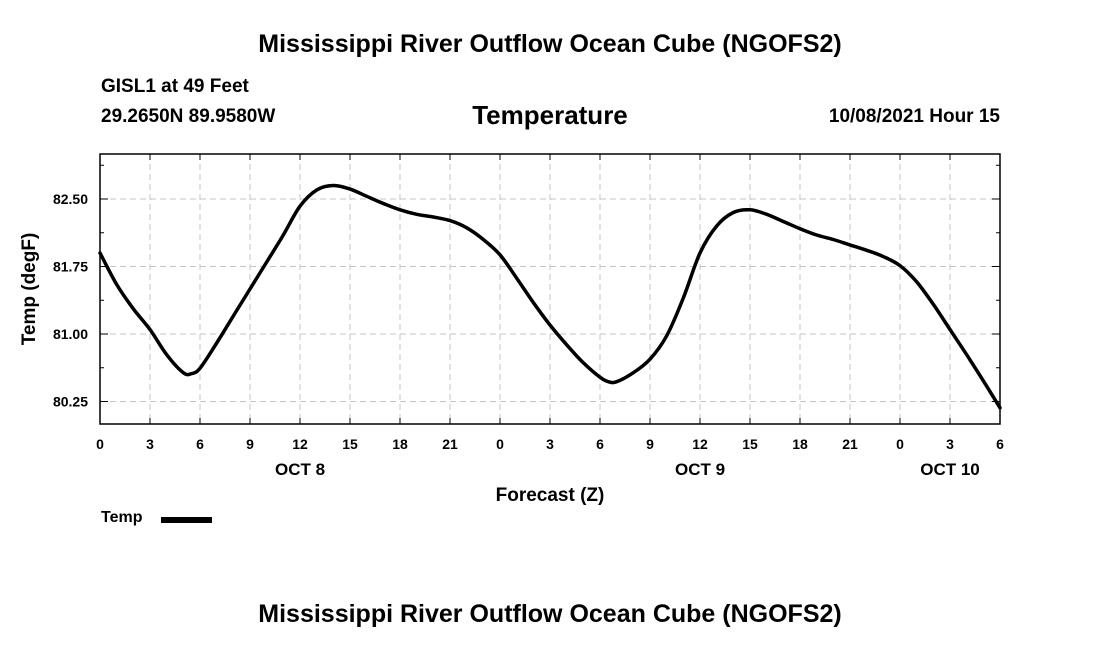  What do you see at coordinates (70, 402) in the screenshot?
I see `y-tick-label: 80.25` at bounding box center [70, 402].